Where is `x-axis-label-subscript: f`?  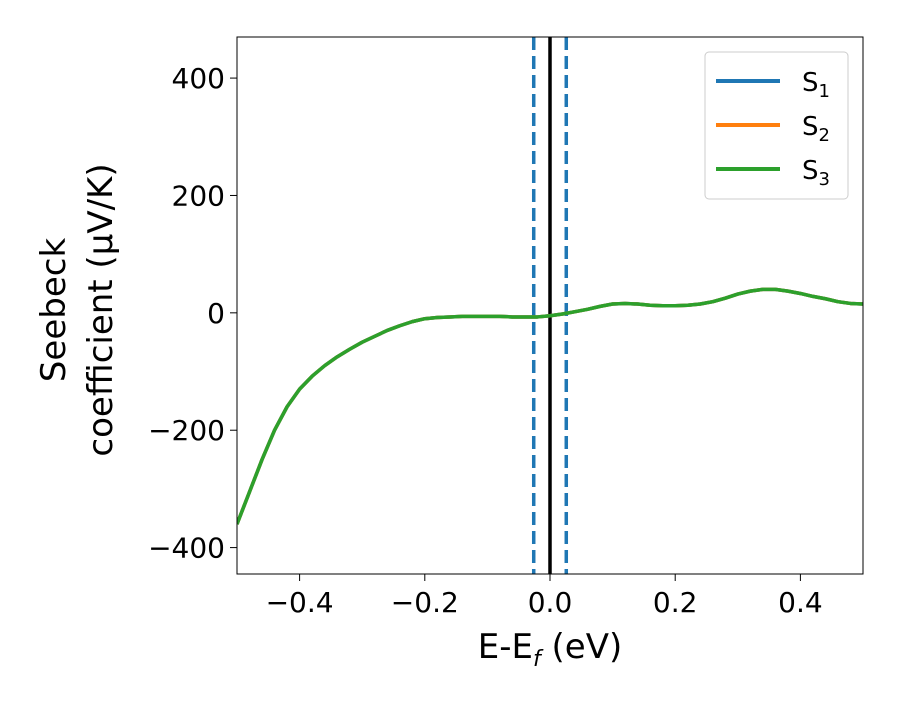 x-axis-label-subscript: f is located at coordinates (538, 659).